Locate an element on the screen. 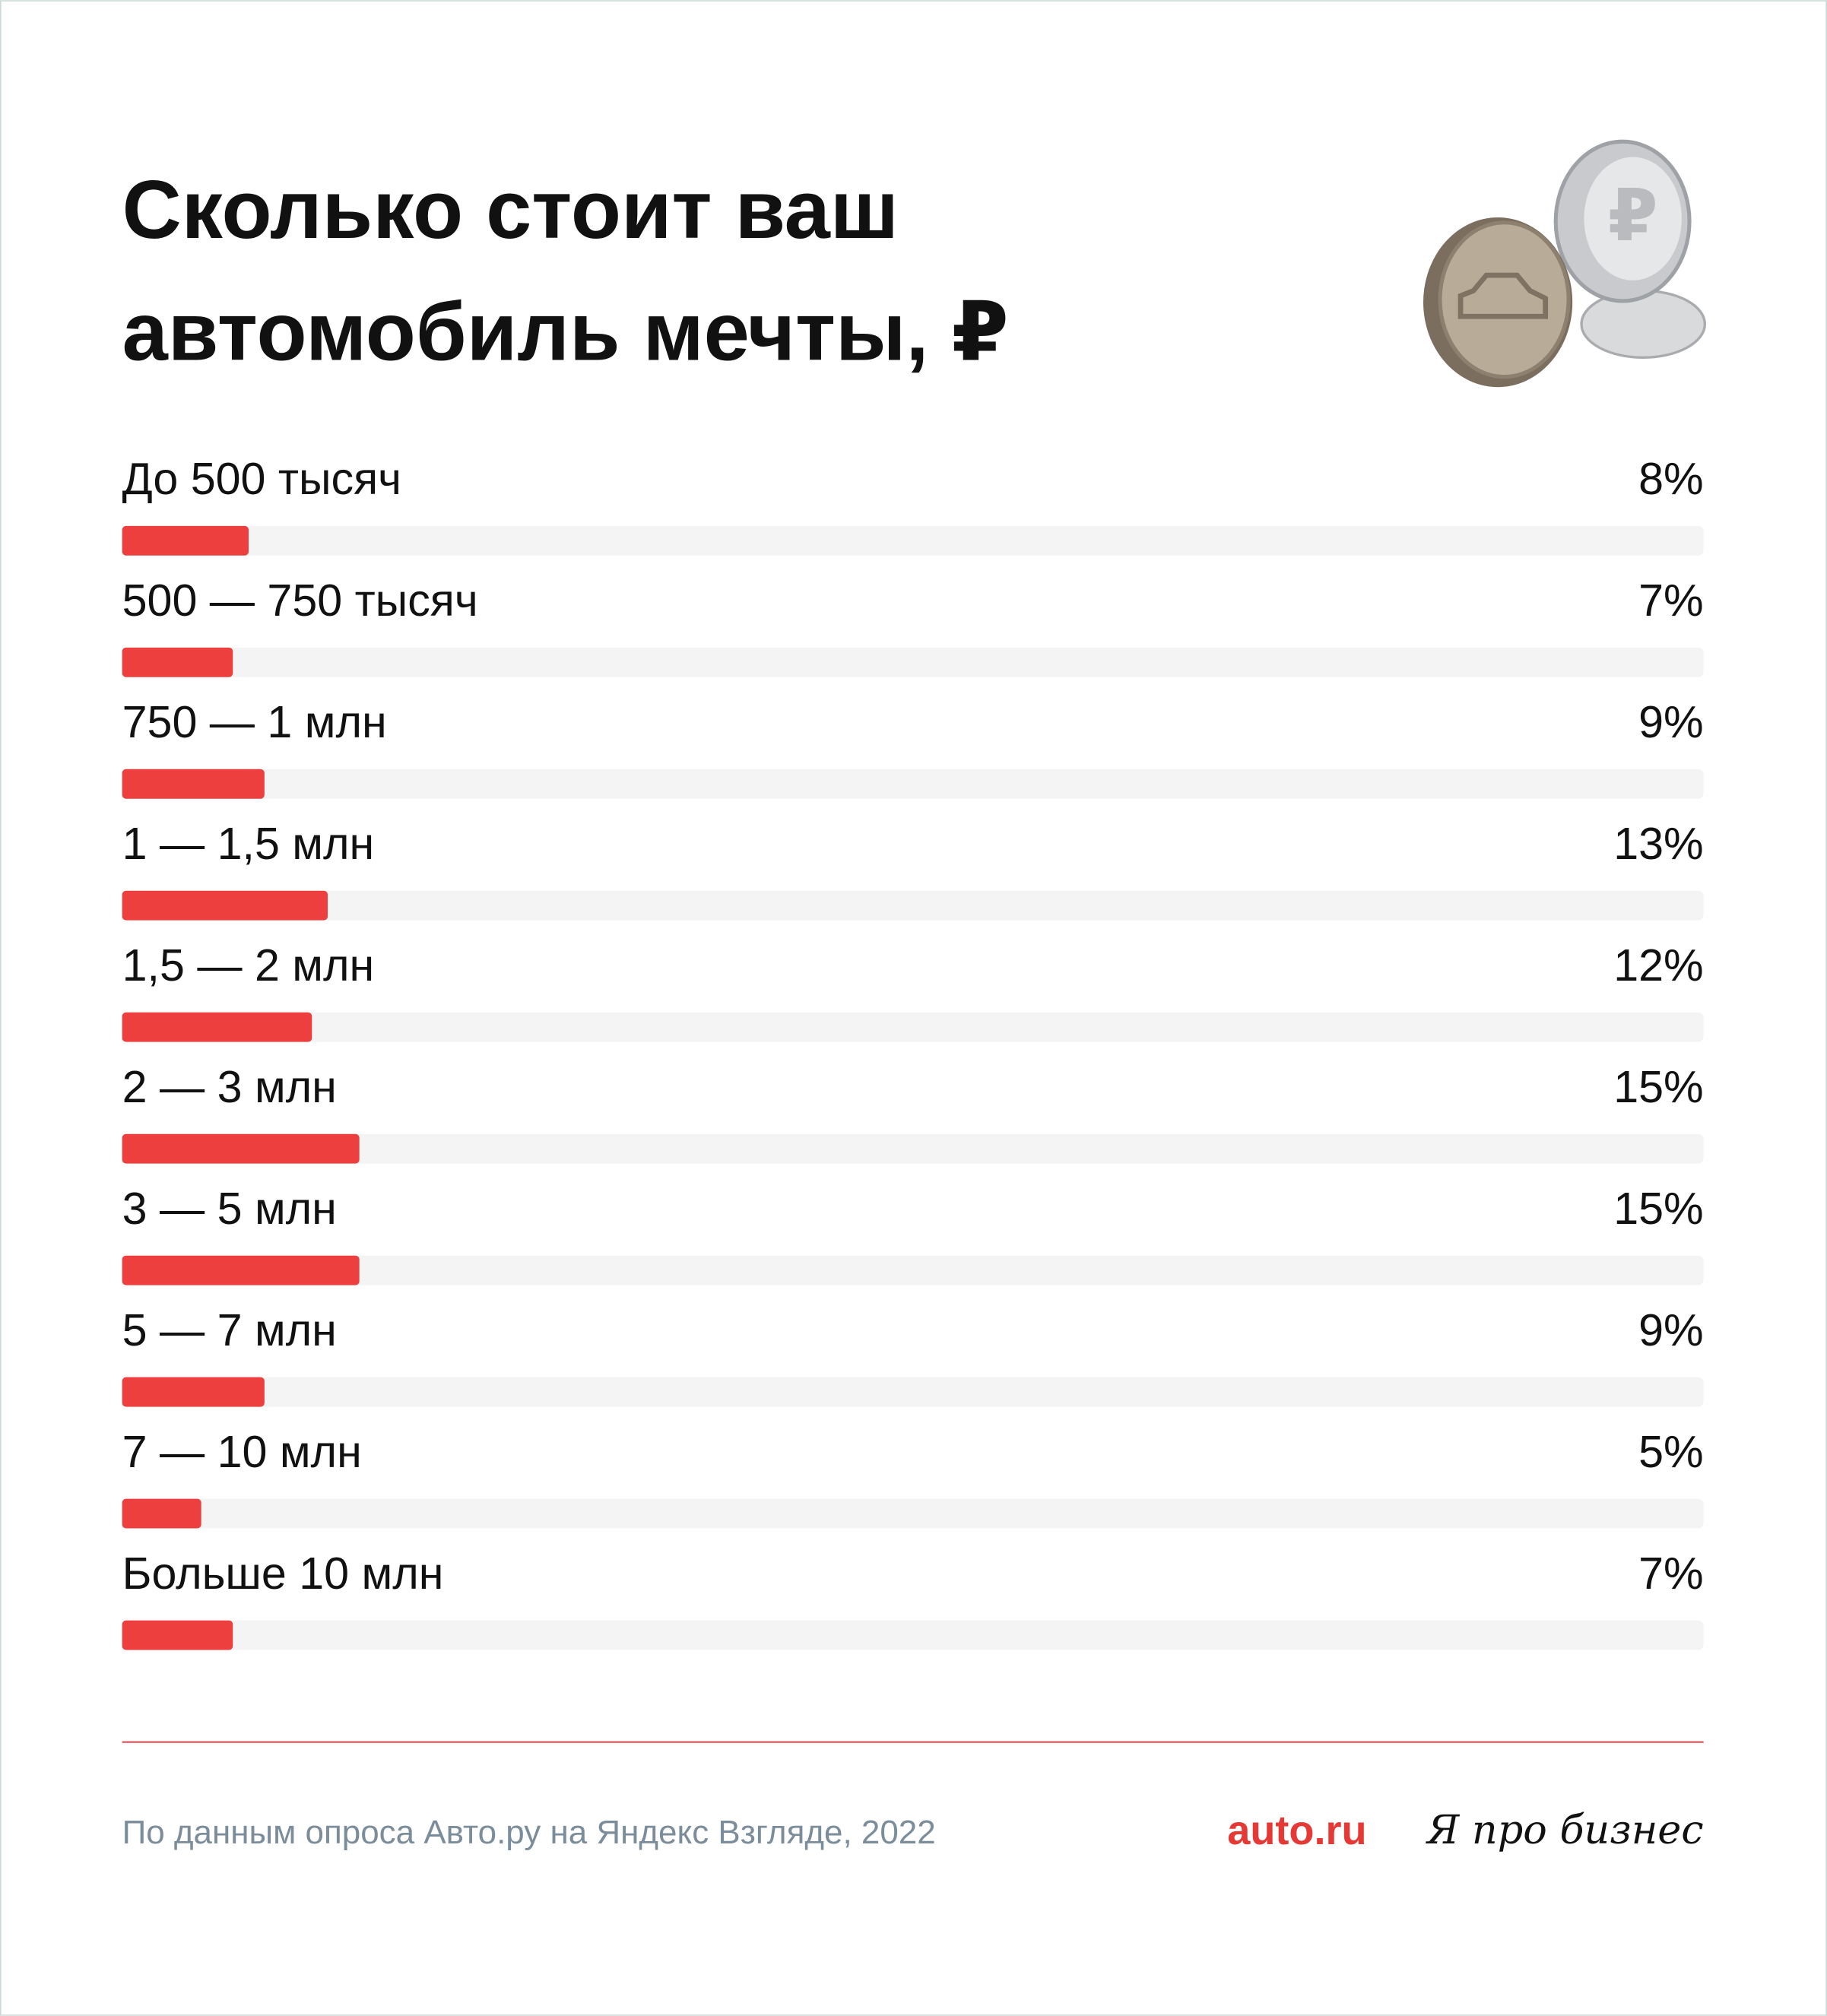 The height and width of the screenshot is (2016, 1827). category-label: 500 — 750 тысяч is located at coordinates (300, 600).